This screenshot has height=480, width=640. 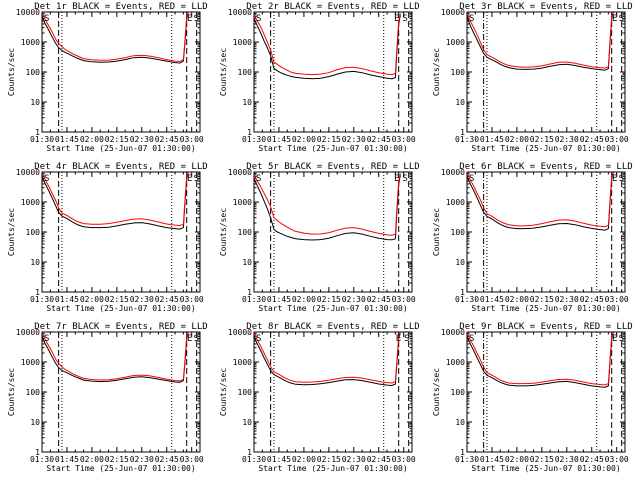 I want to click on panel-title: Det 6r BLACK = Events, RED = LLD, so click(x=545, y=167).